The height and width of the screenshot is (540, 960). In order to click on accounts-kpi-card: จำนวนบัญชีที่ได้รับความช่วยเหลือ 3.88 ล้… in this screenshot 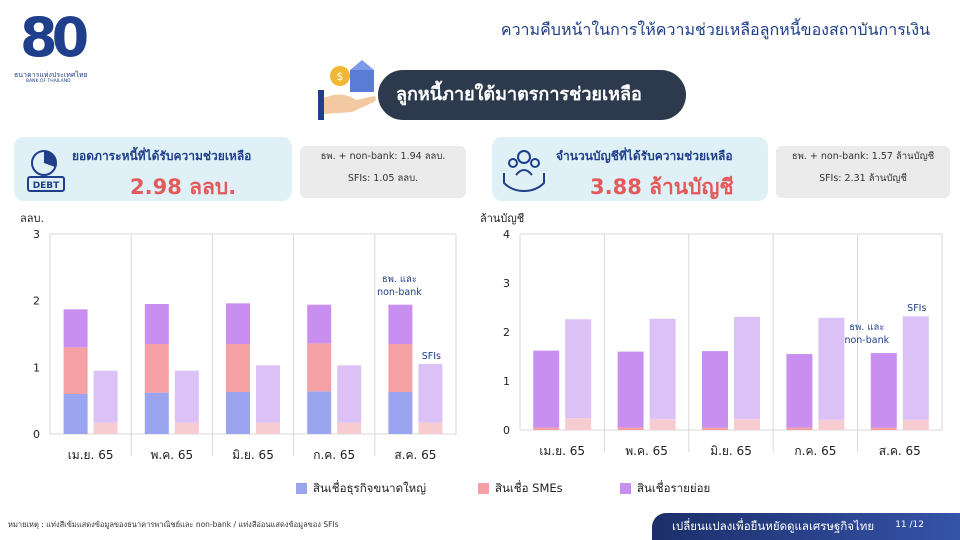, I will do `click(630, 169)`.